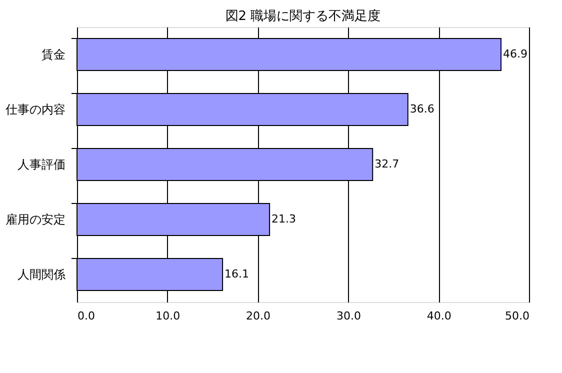 This screenshot has height=373, width=562. What do you see at coordinates (422, 109) in the screenshot?
I see `data-label: 36.6` at bounding box center [422, 109].